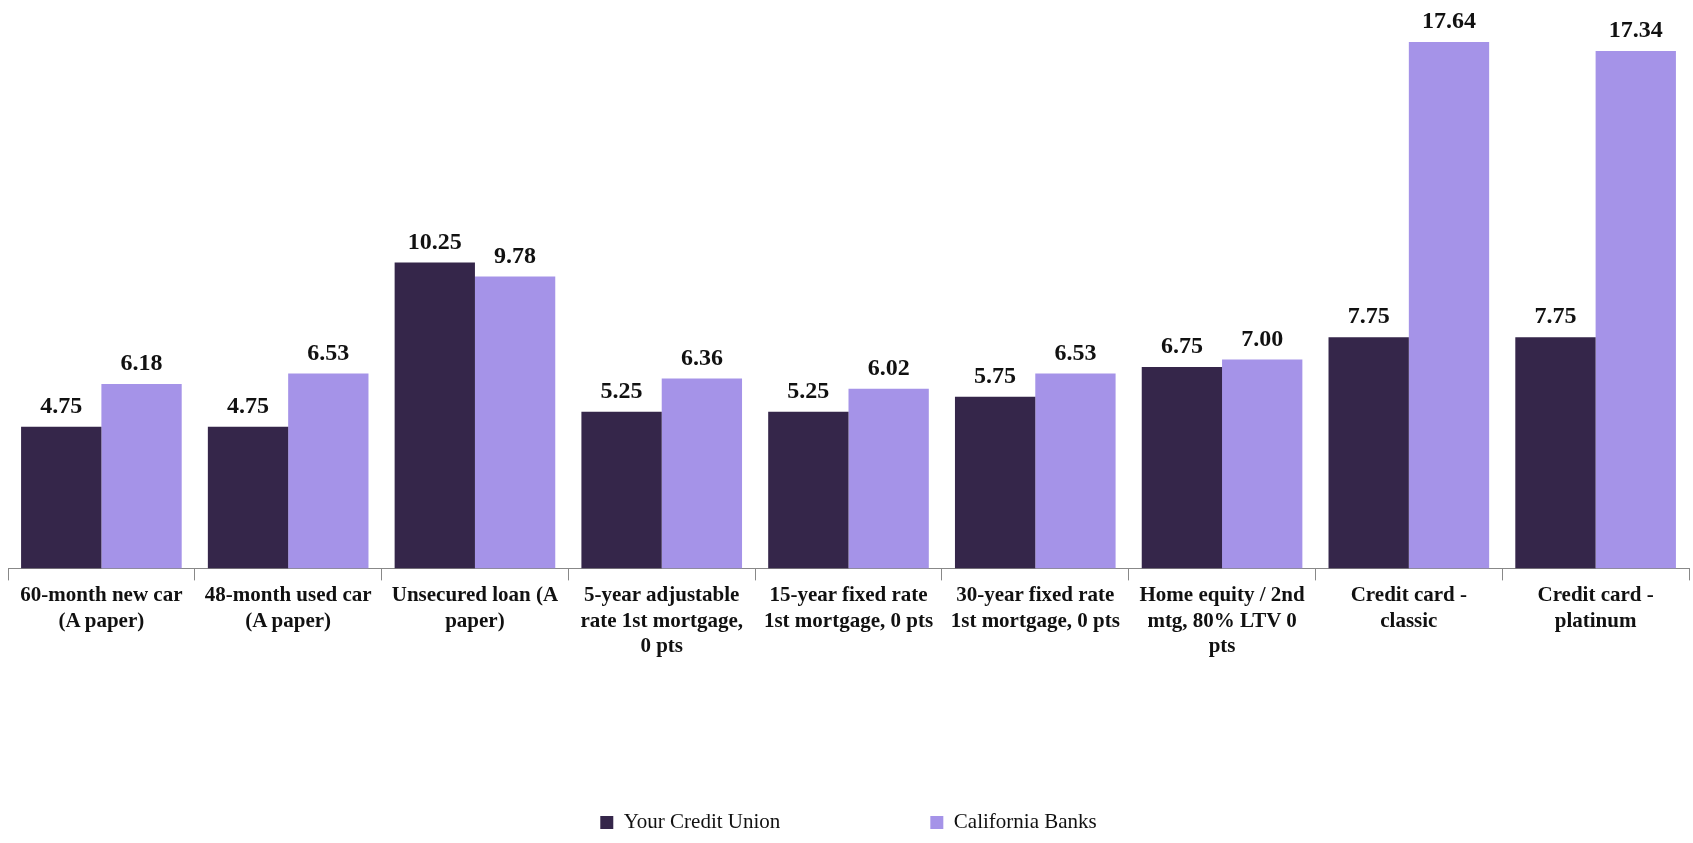 This screenshot has height=843, width=1693. I want to click on x-tick-label: 15-year fixed rate 1st mortgage, 0 pts, so click(848, 607).